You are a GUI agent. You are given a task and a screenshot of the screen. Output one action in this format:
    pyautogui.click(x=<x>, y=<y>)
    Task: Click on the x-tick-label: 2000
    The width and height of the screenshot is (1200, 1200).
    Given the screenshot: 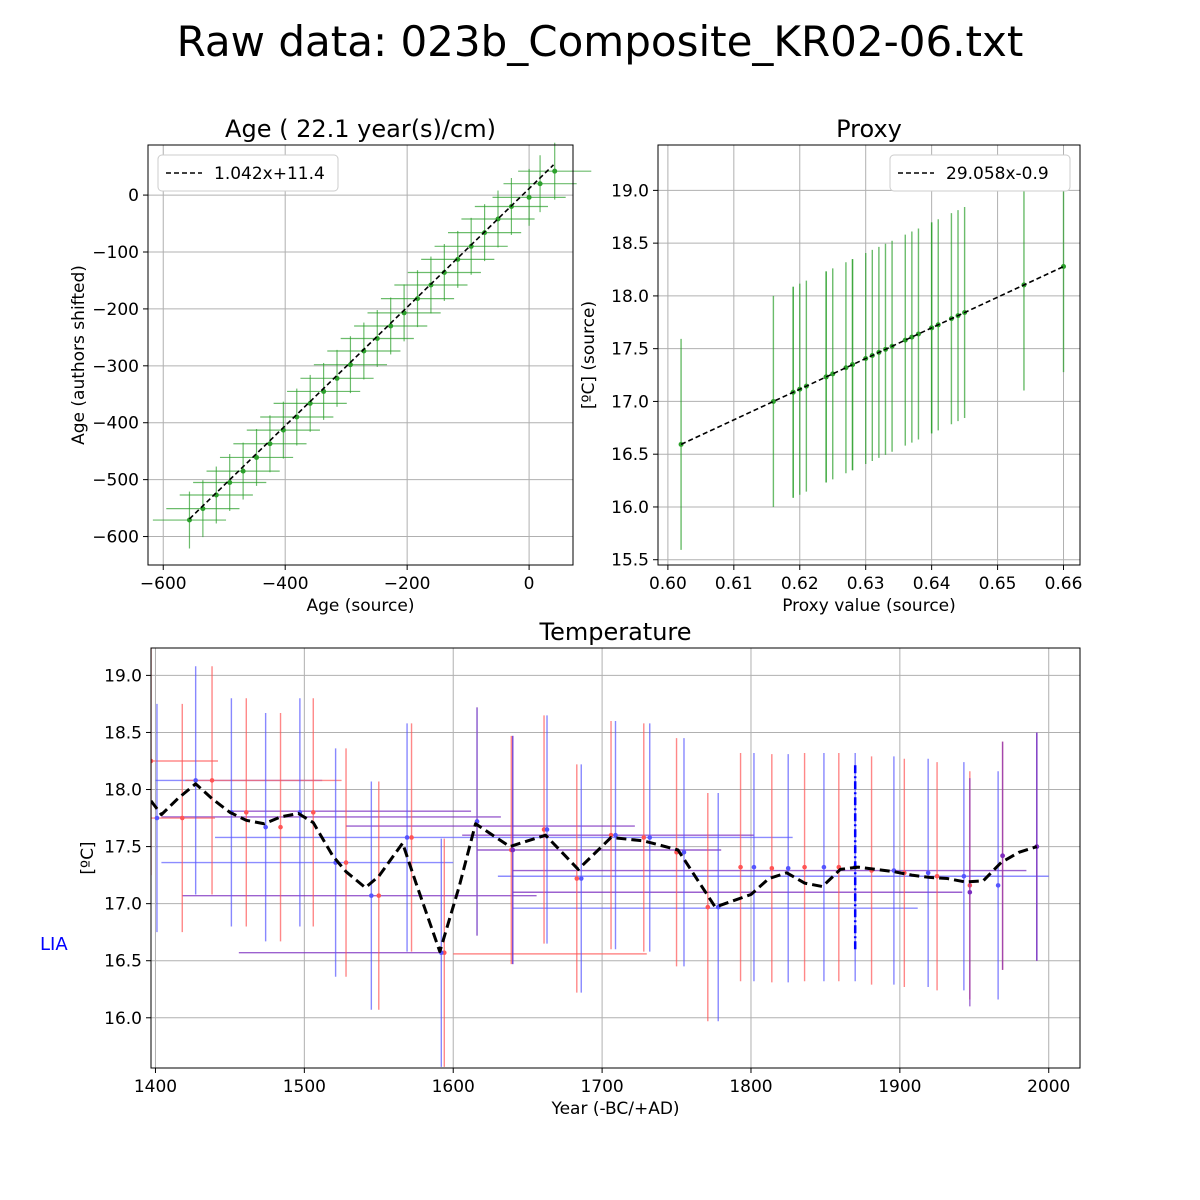 What is the action you would take?
    pyautogui.click(x=1048, y=1087)
    